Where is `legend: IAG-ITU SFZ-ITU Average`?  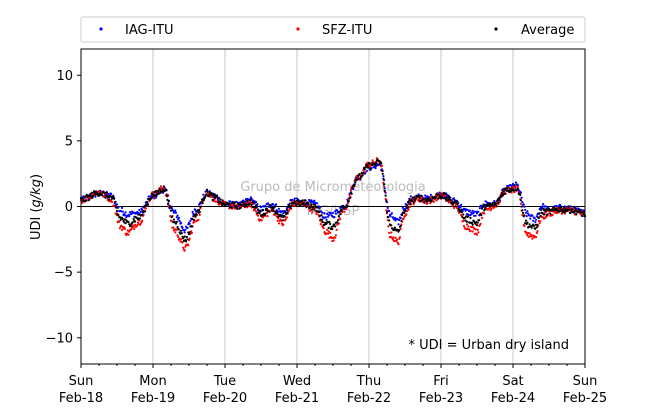 legend: IAG-ITU SFZ-ITU Average is located at coordinates (333, 29).